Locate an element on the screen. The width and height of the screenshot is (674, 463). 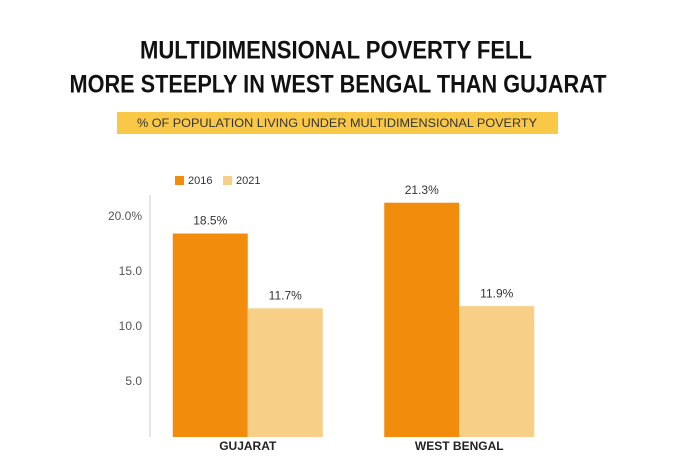
subtitle-box is located at coordinates (337, 123).